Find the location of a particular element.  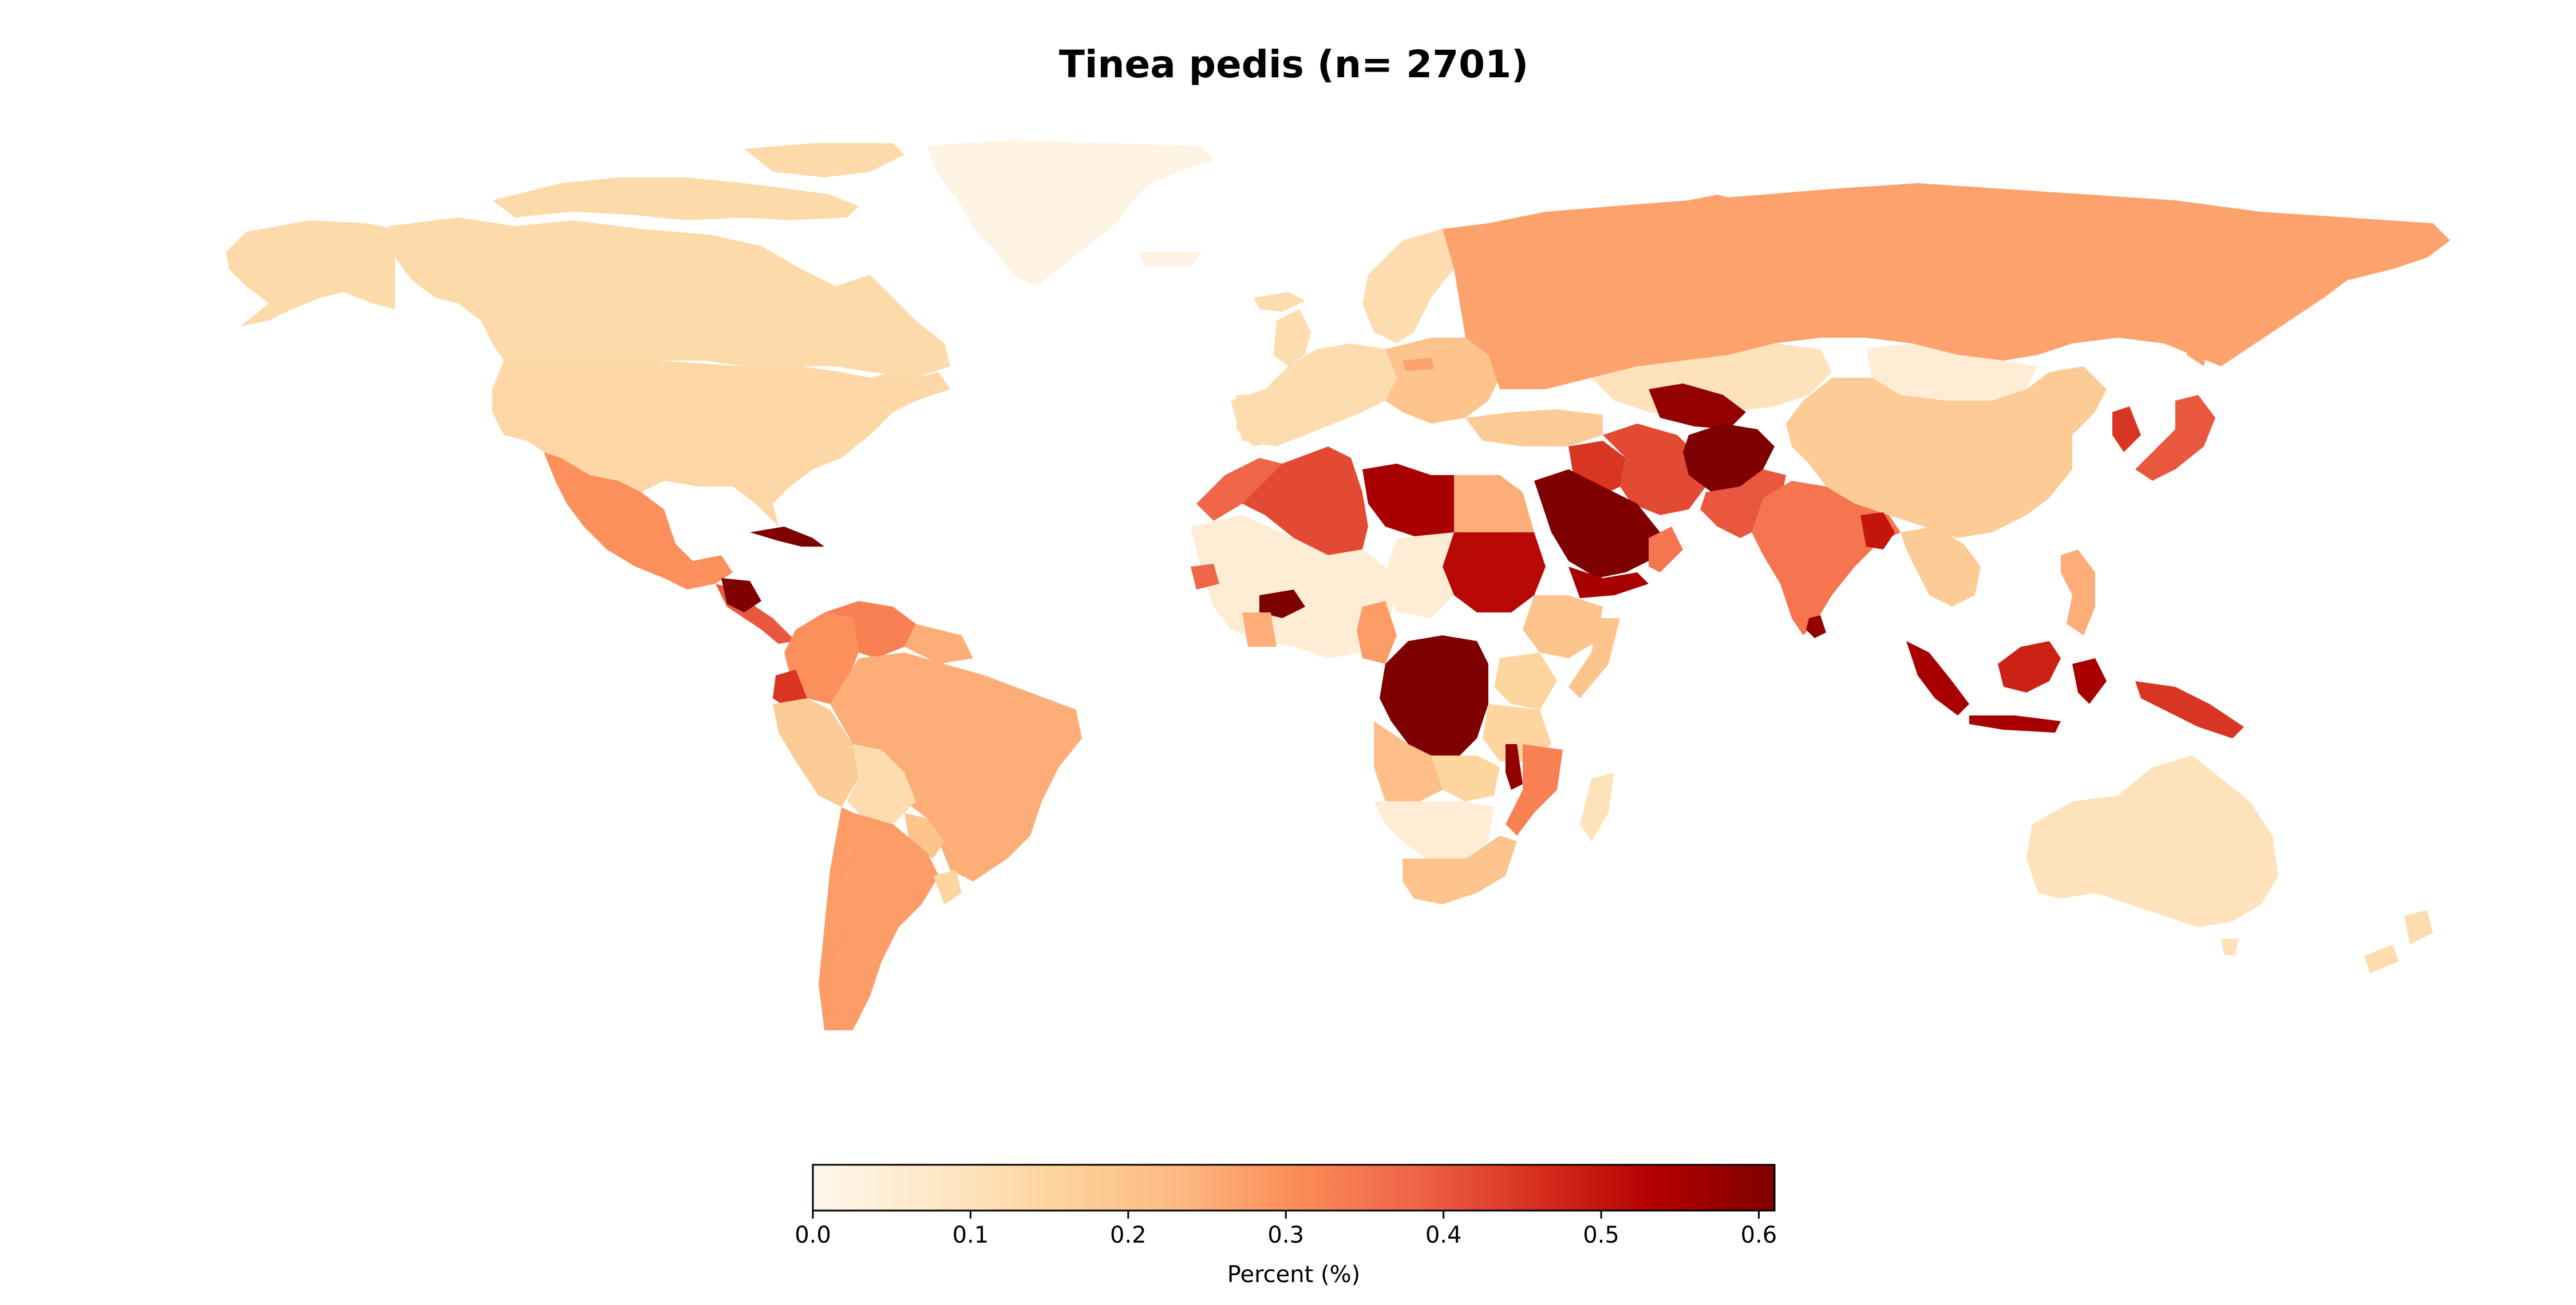

region-belarus-accent is located at coordinates (1418, 364).